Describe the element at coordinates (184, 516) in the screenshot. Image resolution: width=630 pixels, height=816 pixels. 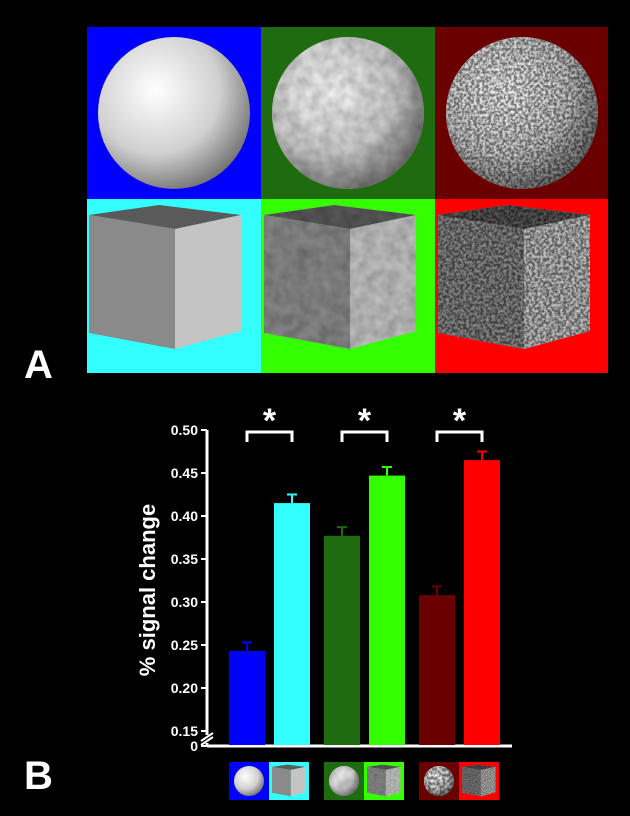
I see `y-tick-label: 0.40` at that location.